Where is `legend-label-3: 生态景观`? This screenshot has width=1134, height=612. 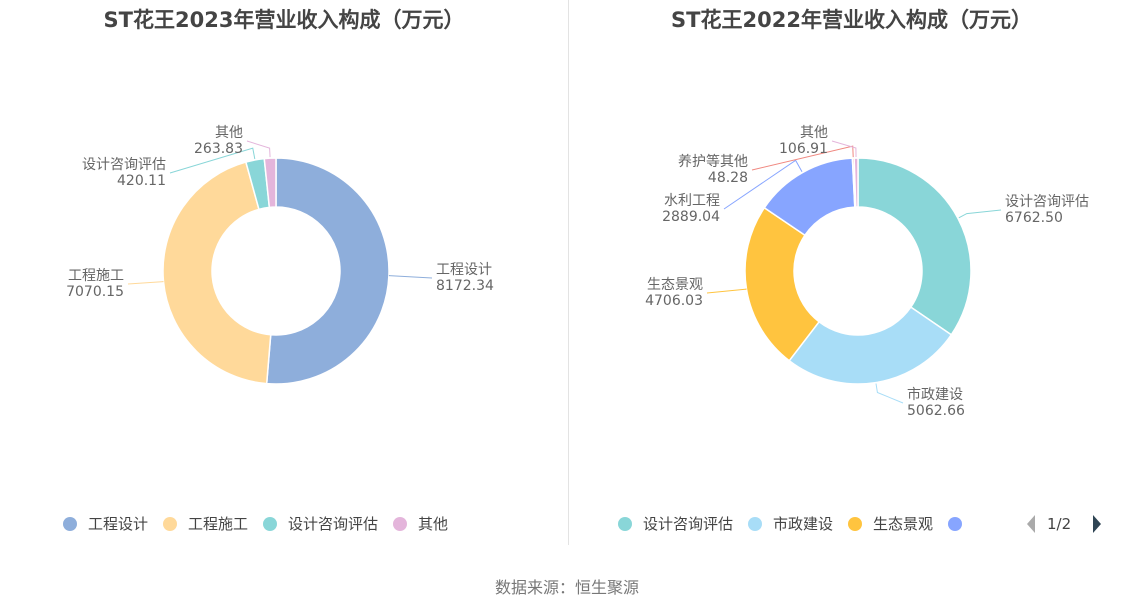 legend-label-3: 生态景观 is located at coordinates (903, 524).